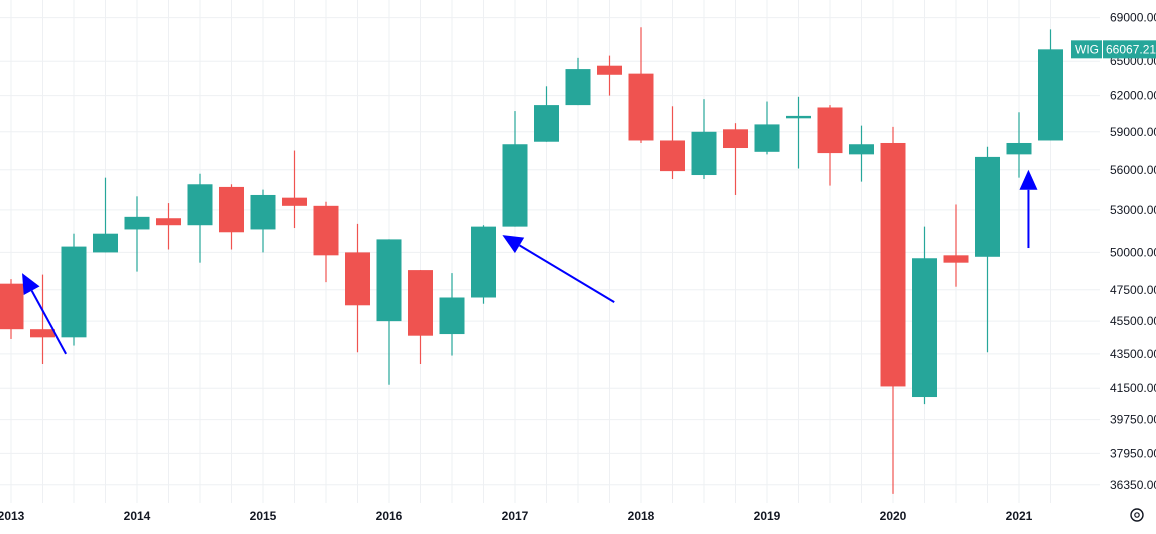  I want to click on y-tick-label: 59000.00, so click(1133, 132).